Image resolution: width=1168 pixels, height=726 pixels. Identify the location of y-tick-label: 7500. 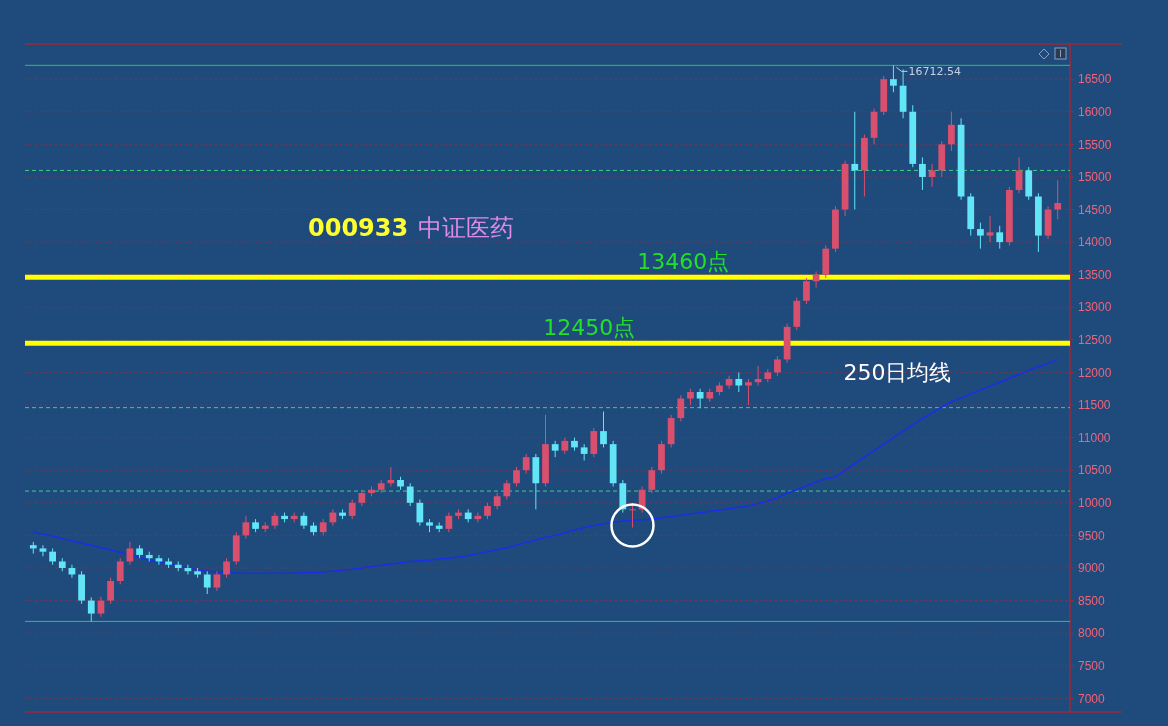
(1092, 665).